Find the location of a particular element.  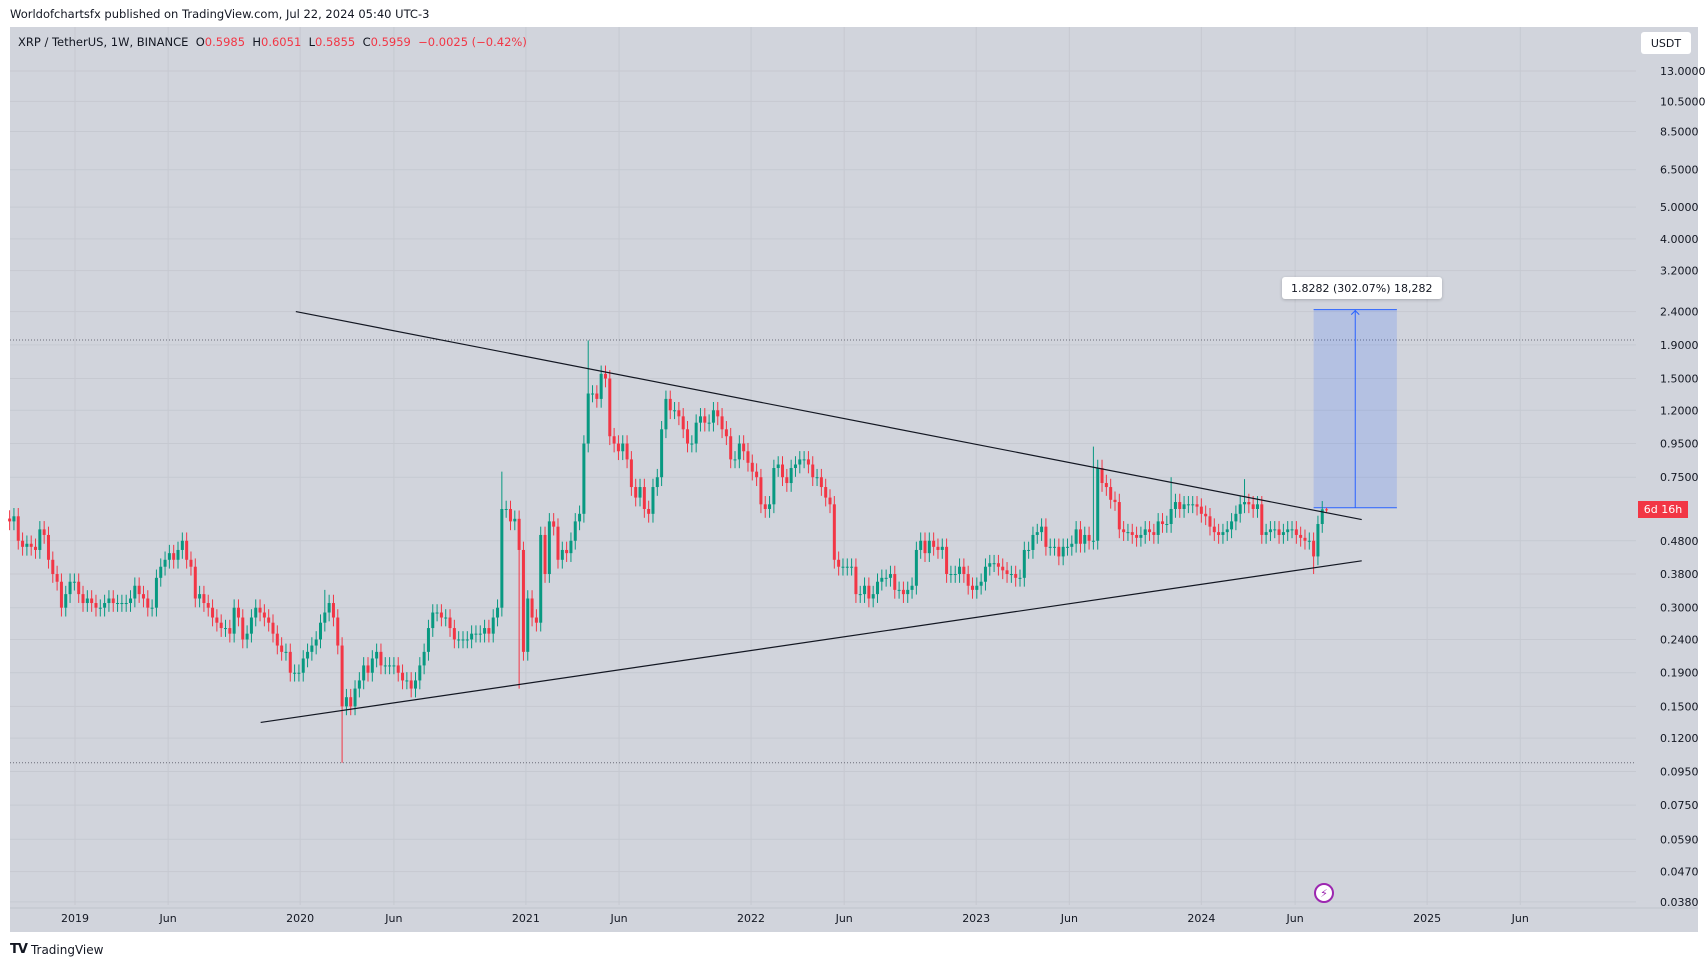

x-tick-label: 2022 is located at coordinates (751, 918).